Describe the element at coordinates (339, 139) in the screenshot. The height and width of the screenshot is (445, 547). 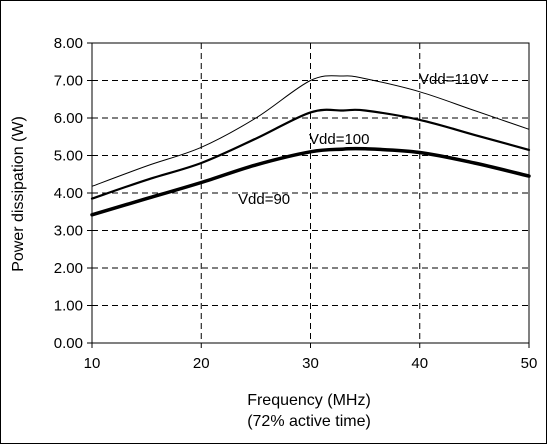
I see `series-label-vdd-100: Vdd=100` at that location.